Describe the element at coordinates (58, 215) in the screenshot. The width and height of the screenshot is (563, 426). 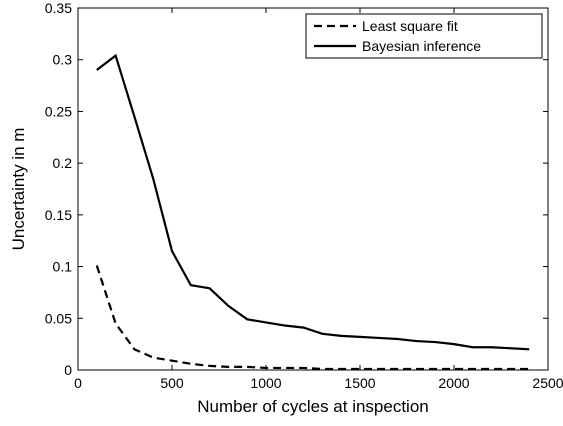
I see `y-tick-label: 0.15` at that location.